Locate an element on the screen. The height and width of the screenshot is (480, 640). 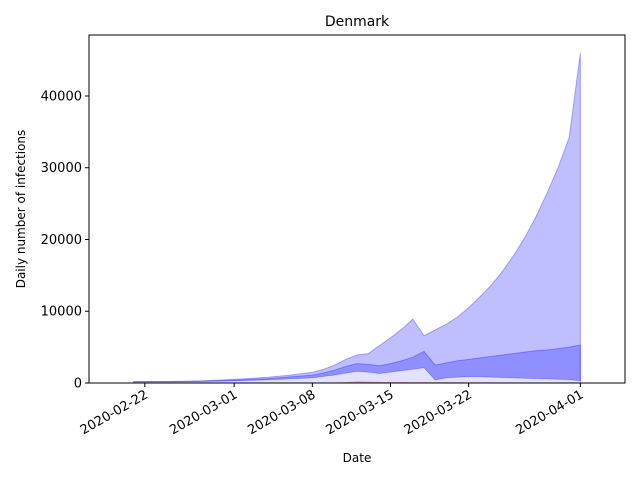
y-tick-label: 0 is located at coordinates (78, 384).